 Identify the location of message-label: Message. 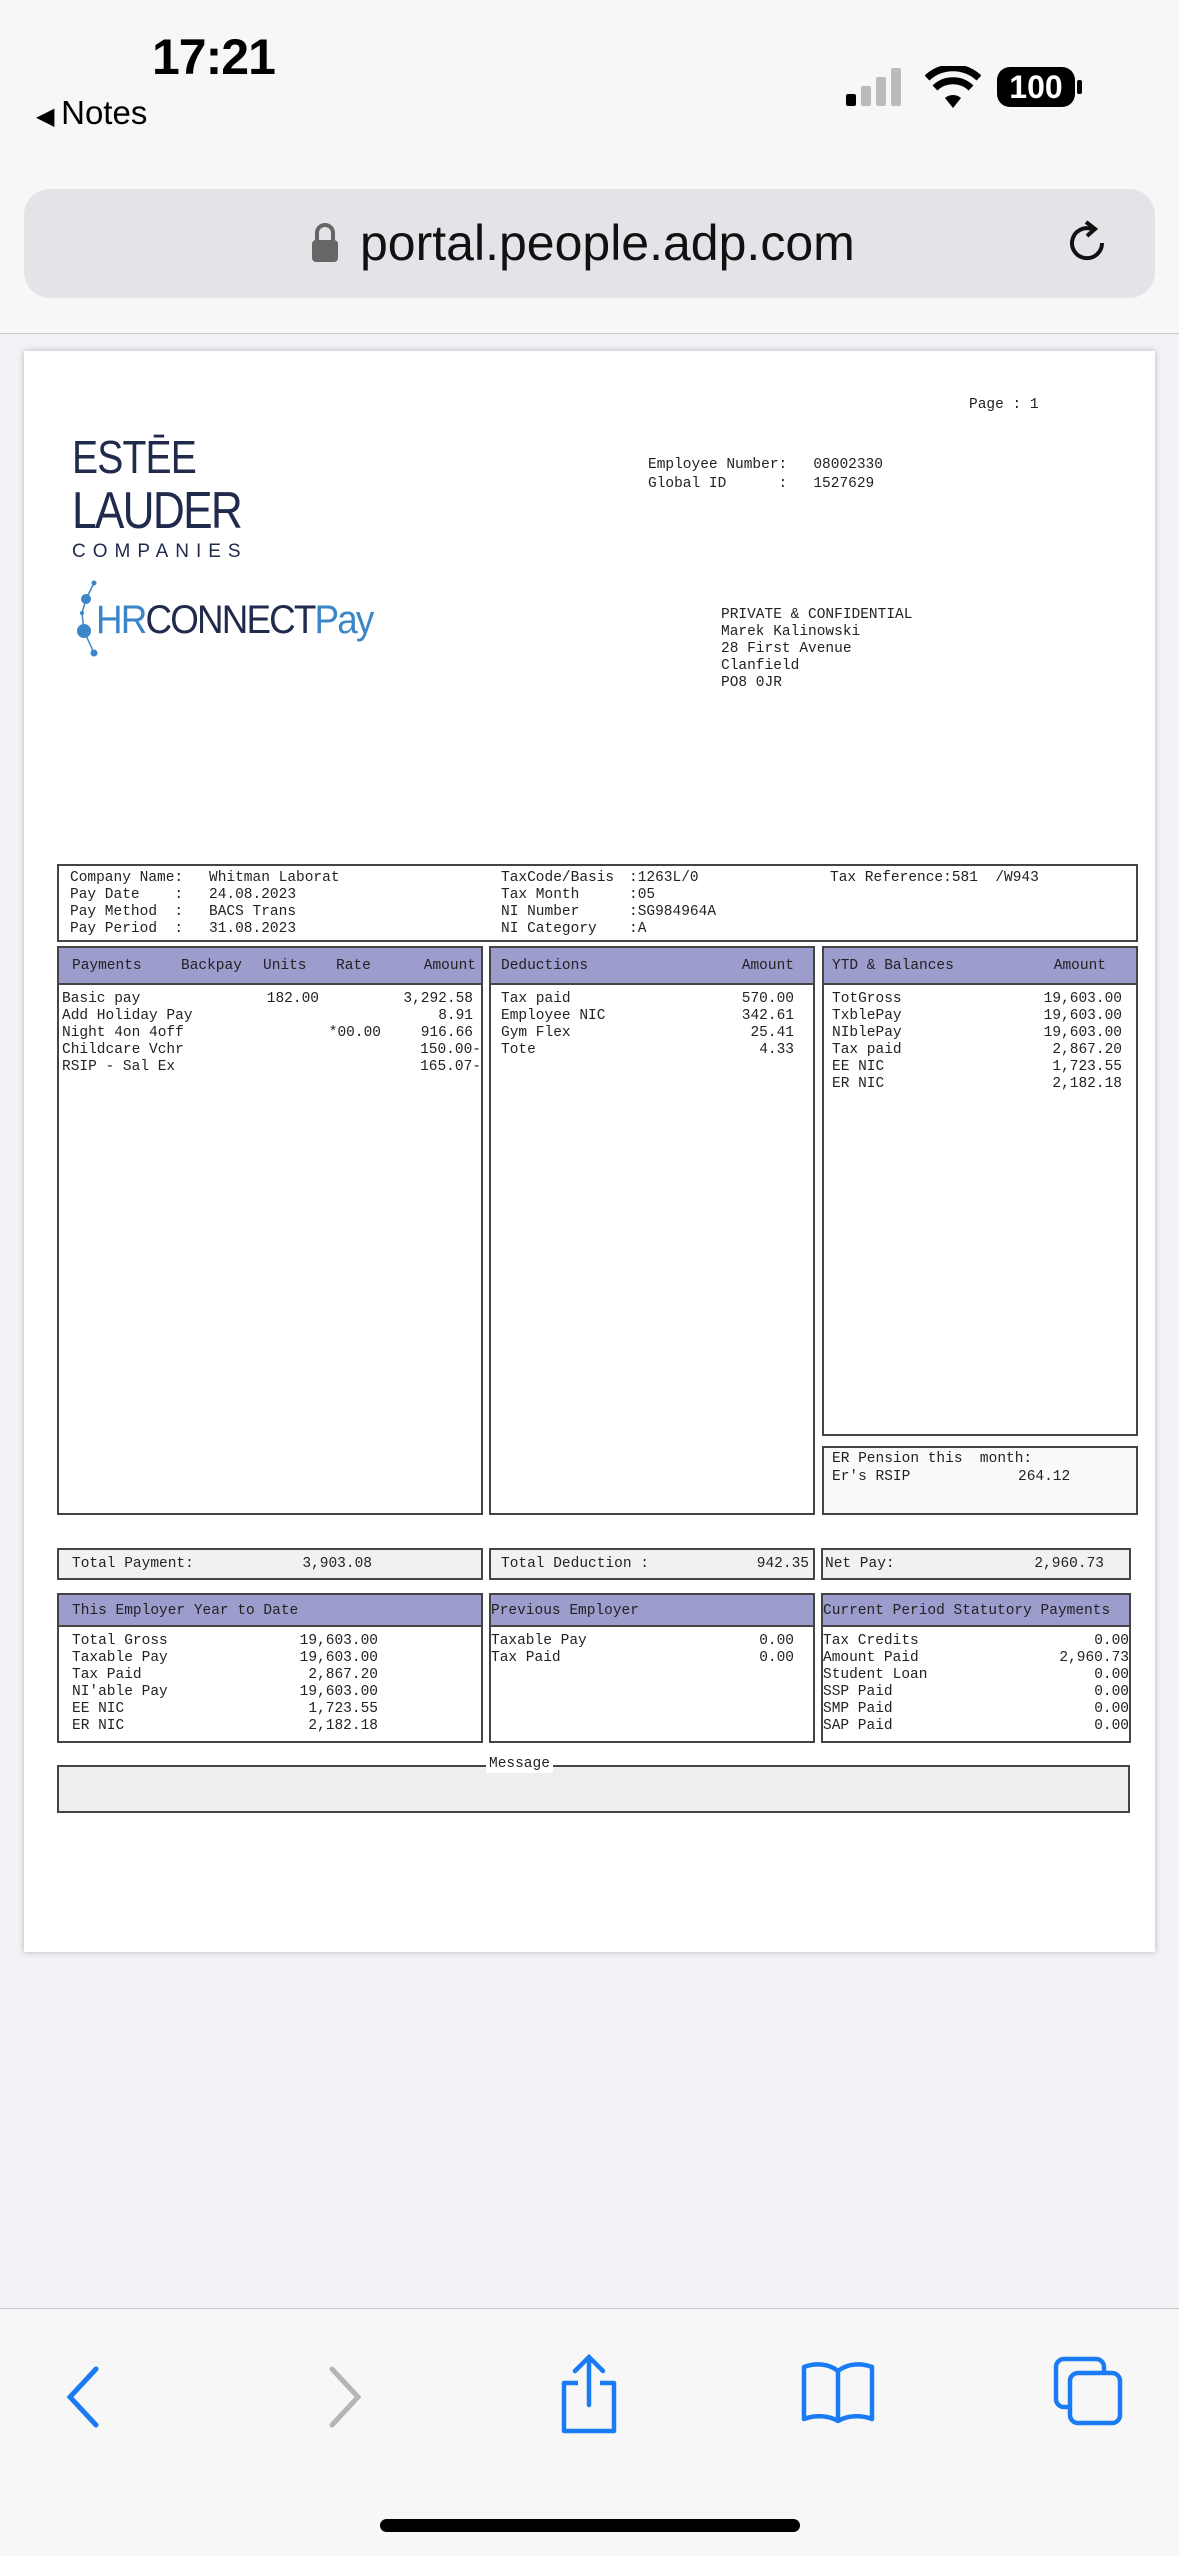
(519, 1764).